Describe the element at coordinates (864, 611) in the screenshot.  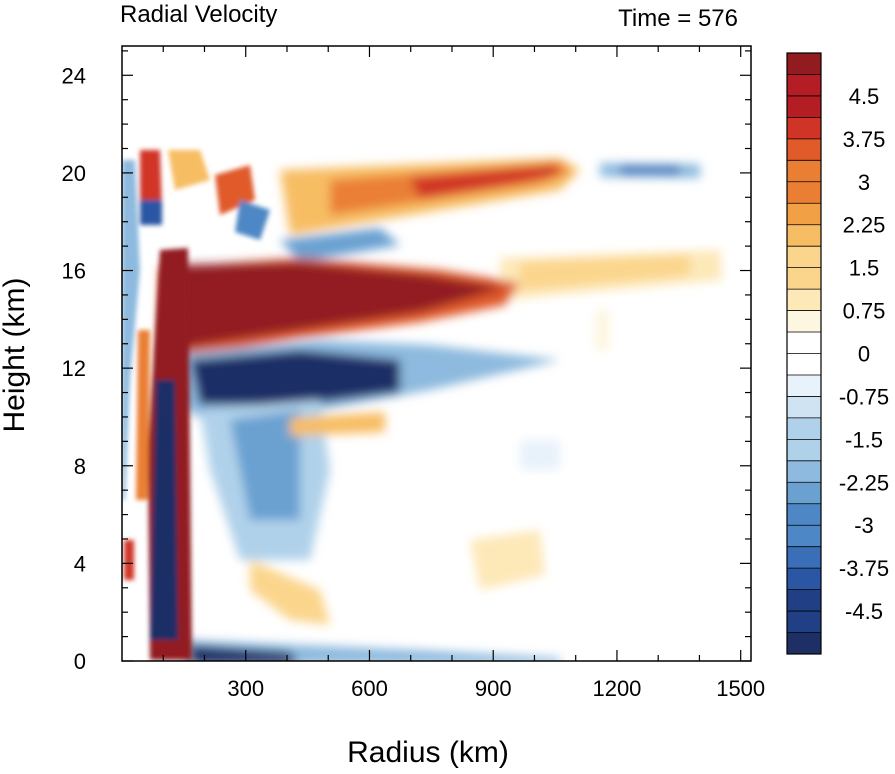
I see `colorbar-label: -4.5` at that location.